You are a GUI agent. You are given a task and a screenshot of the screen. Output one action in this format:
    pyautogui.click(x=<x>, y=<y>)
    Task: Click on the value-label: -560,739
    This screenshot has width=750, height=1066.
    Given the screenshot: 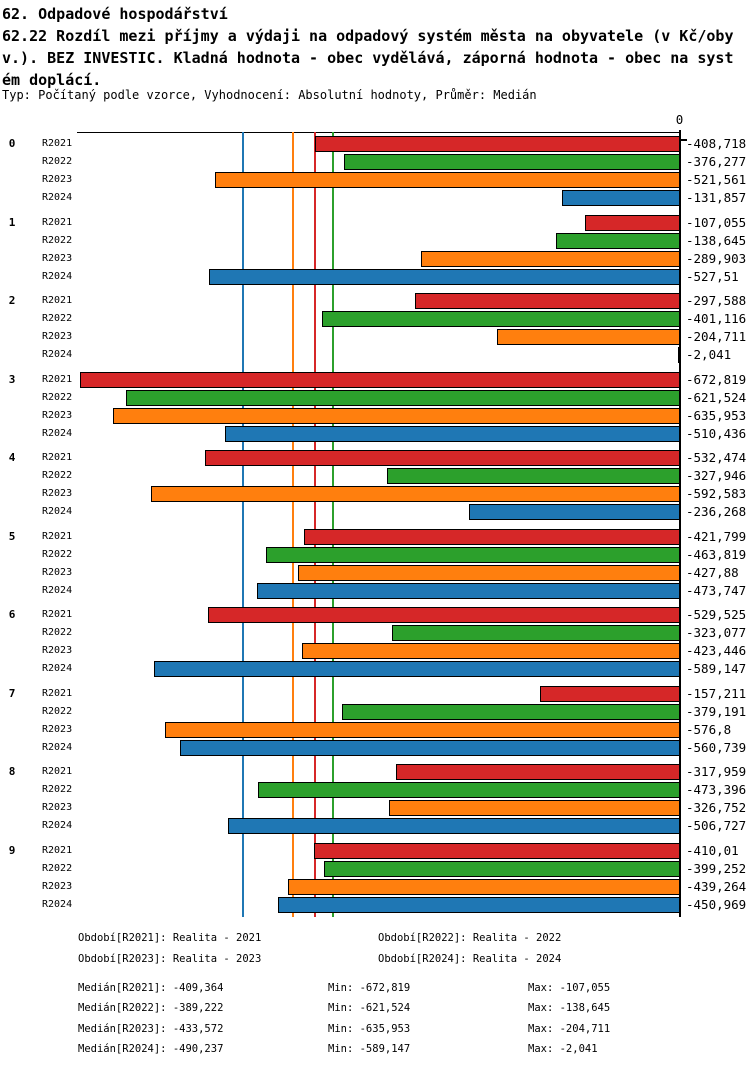 What is the action you would take?
    pyautogui.click(x=716, y=747)
    